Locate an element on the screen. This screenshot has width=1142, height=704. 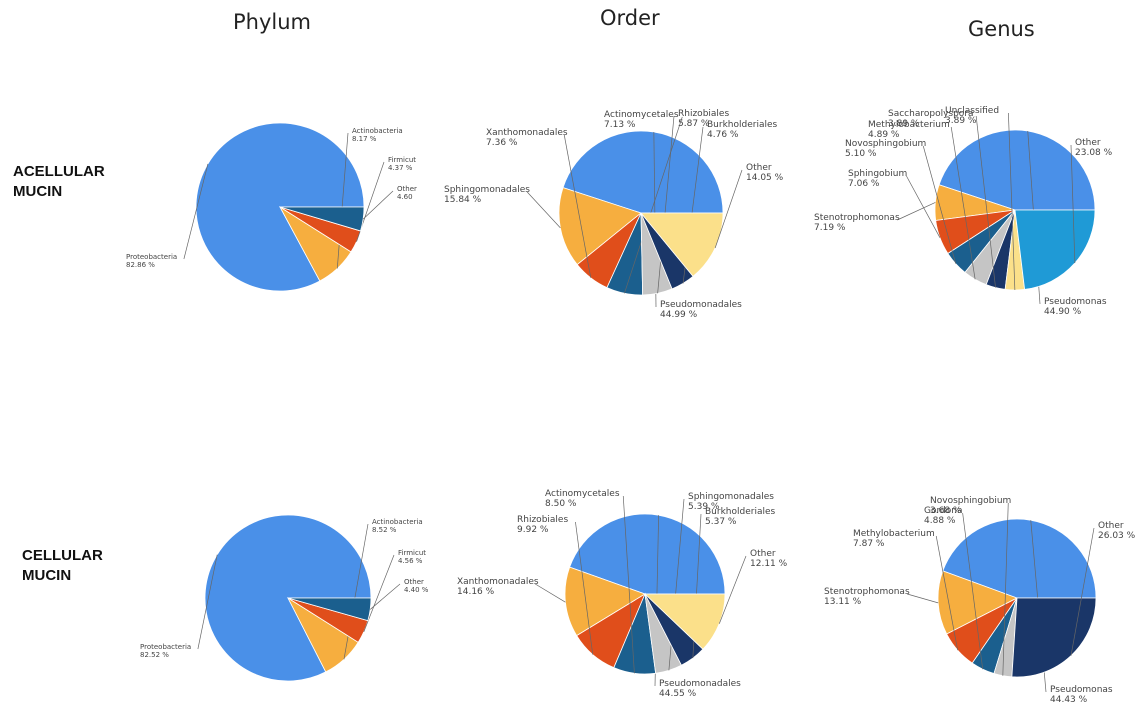
slice-value: 8.52 % is located at coordinates (384, 530).